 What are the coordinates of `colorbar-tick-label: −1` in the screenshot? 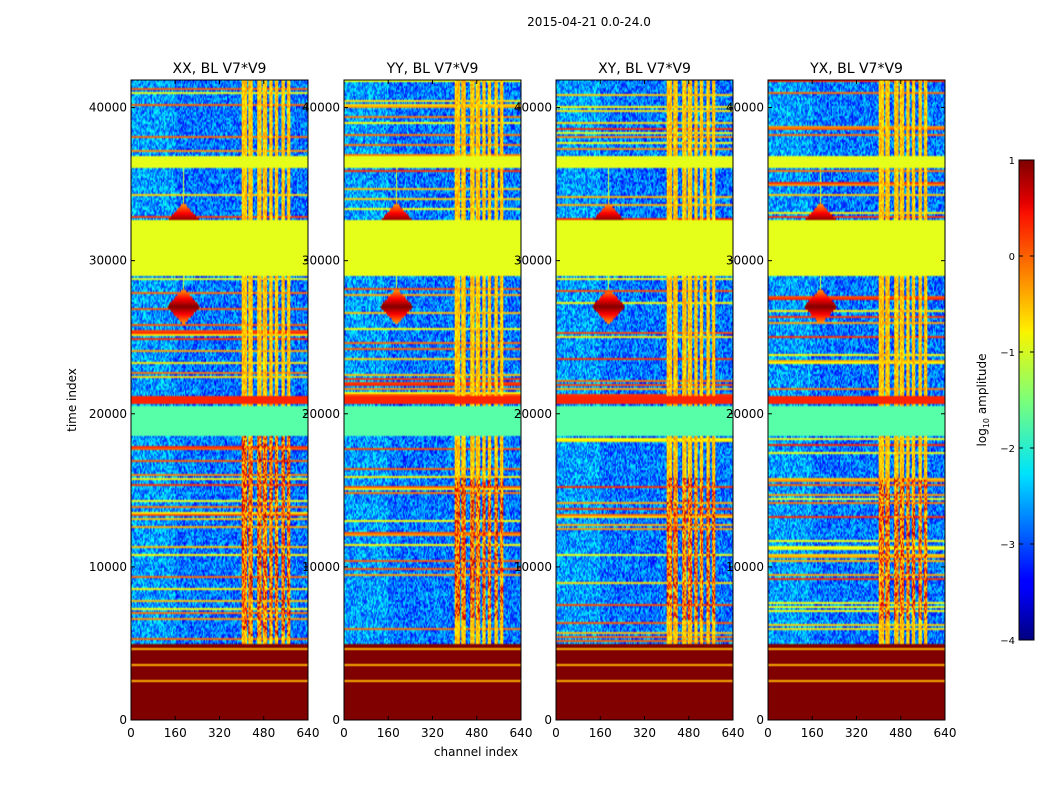 It's located at (1007, 353).